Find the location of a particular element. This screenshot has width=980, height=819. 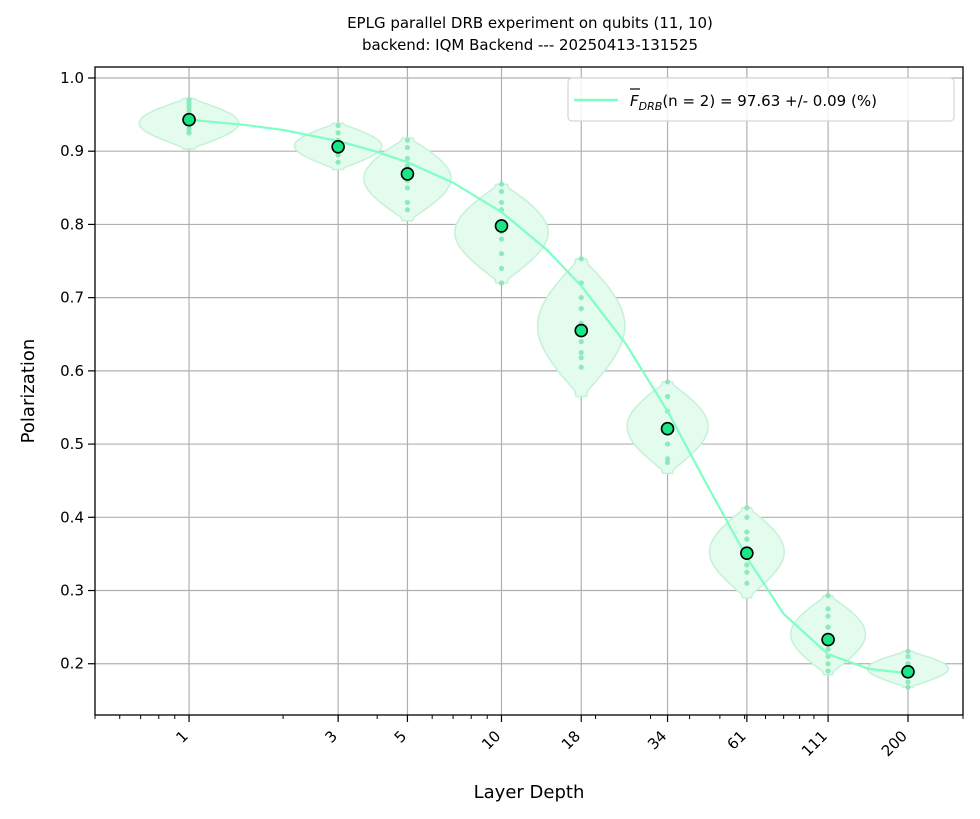

y-tick-label: 0.6 is located at coordinates (72, 371).